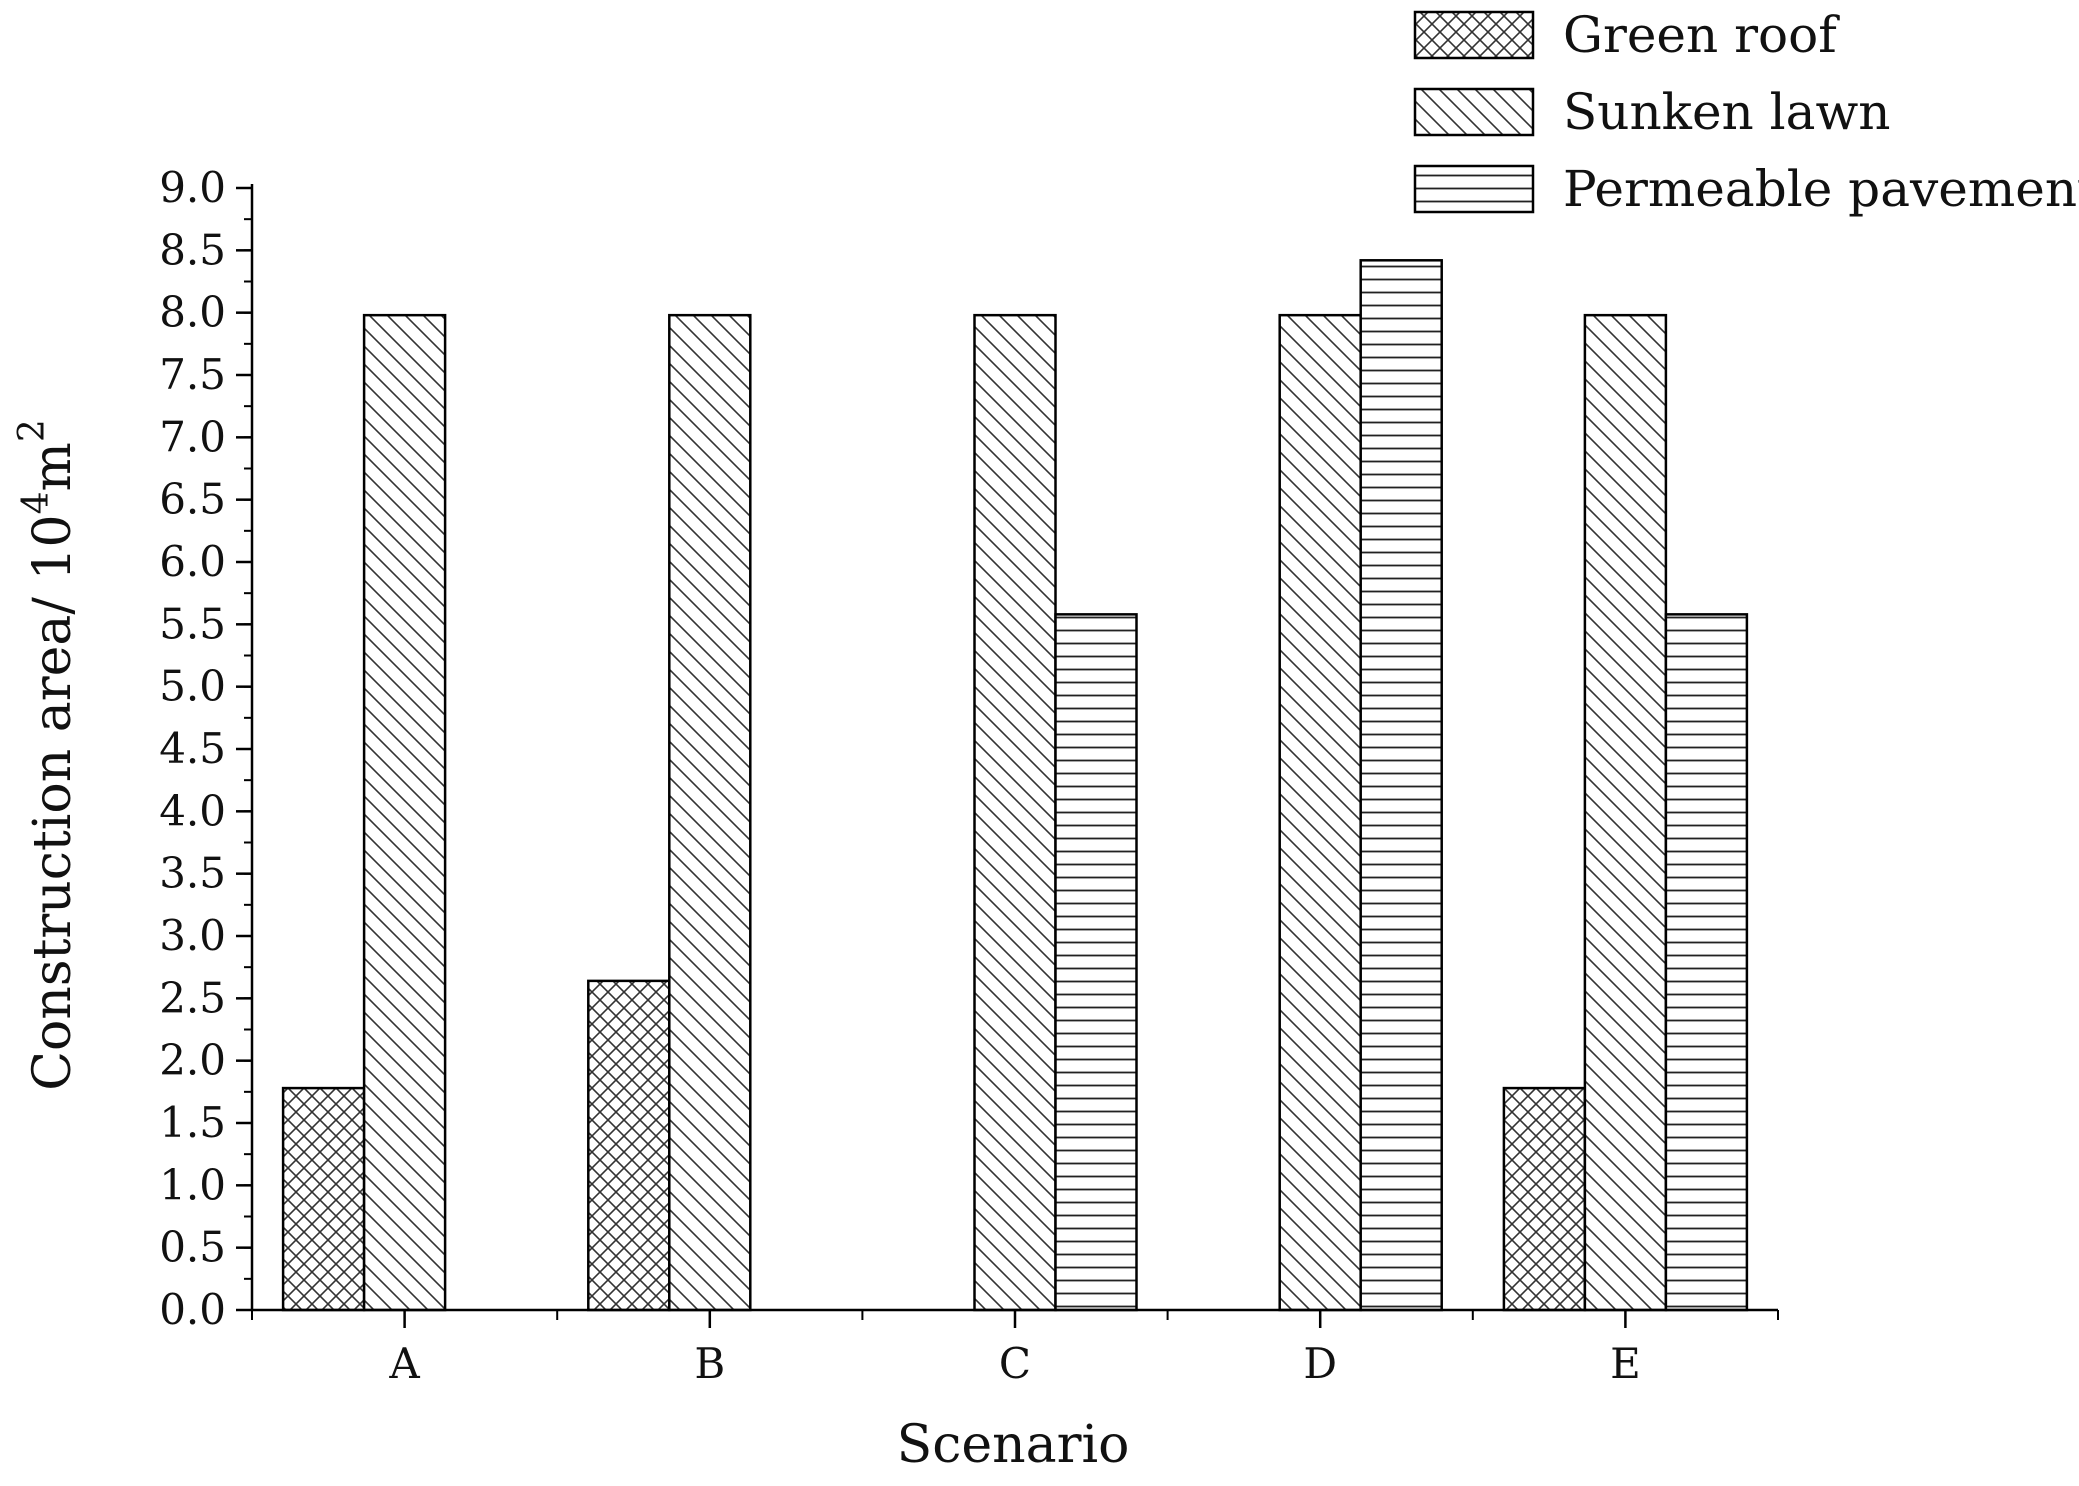  Describe the element at coordinates (1544, 1199) in the screenshot. I see `bar-green-roof-e` at that location.